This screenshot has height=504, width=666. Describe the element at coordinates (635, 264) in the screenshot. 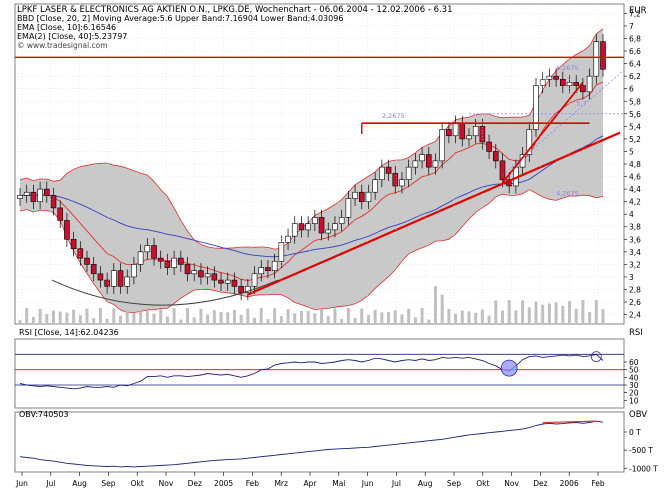

I see `price-tick-label: 3,2` at that location.